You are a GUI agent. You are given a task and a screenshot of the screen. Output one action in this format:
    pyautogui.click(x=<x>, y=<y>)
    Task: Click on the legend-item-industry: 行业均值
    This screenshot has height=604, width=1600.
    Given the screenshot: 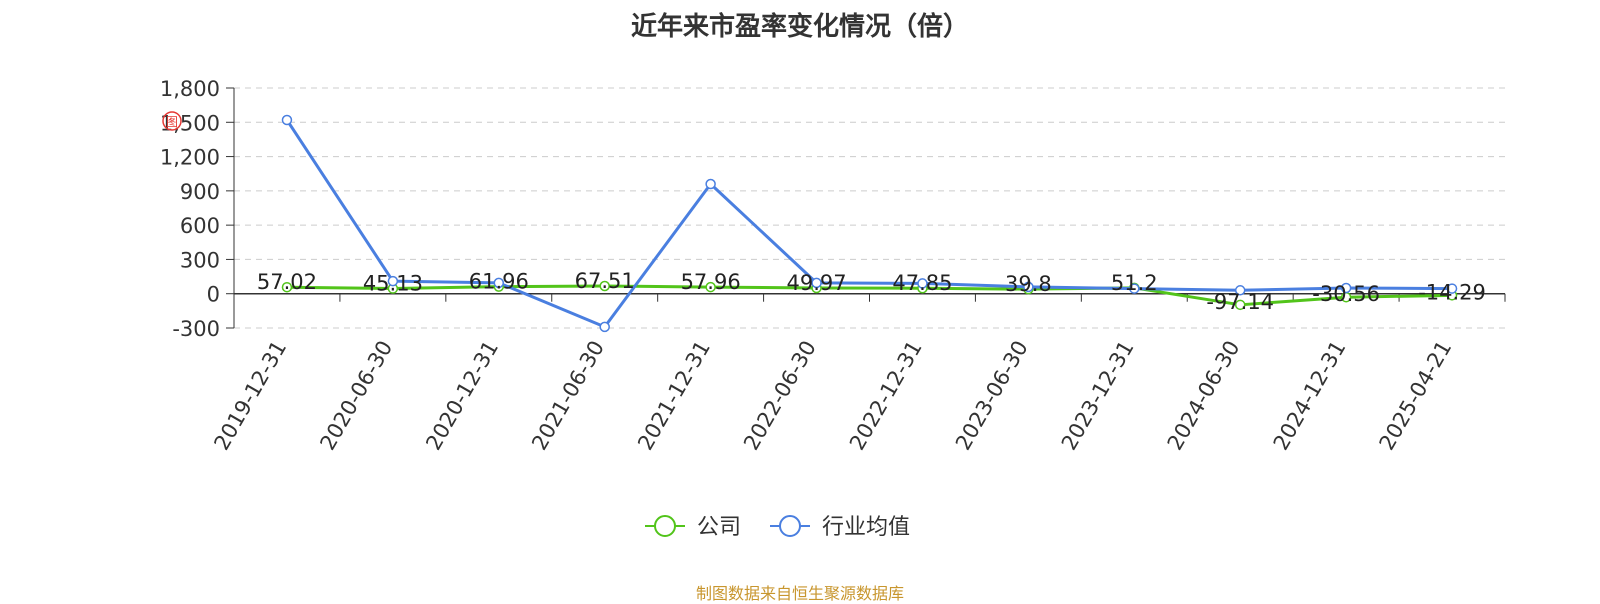 What is the action you would take?
    pyautogui.click(x=840, y=527)
    